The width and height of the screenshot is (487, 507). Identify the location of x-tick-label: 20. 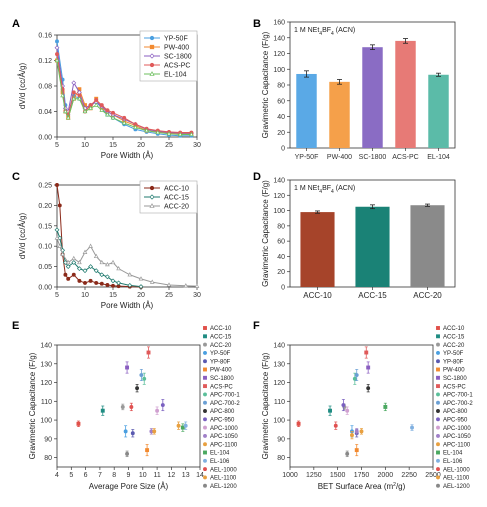
(141, 295).